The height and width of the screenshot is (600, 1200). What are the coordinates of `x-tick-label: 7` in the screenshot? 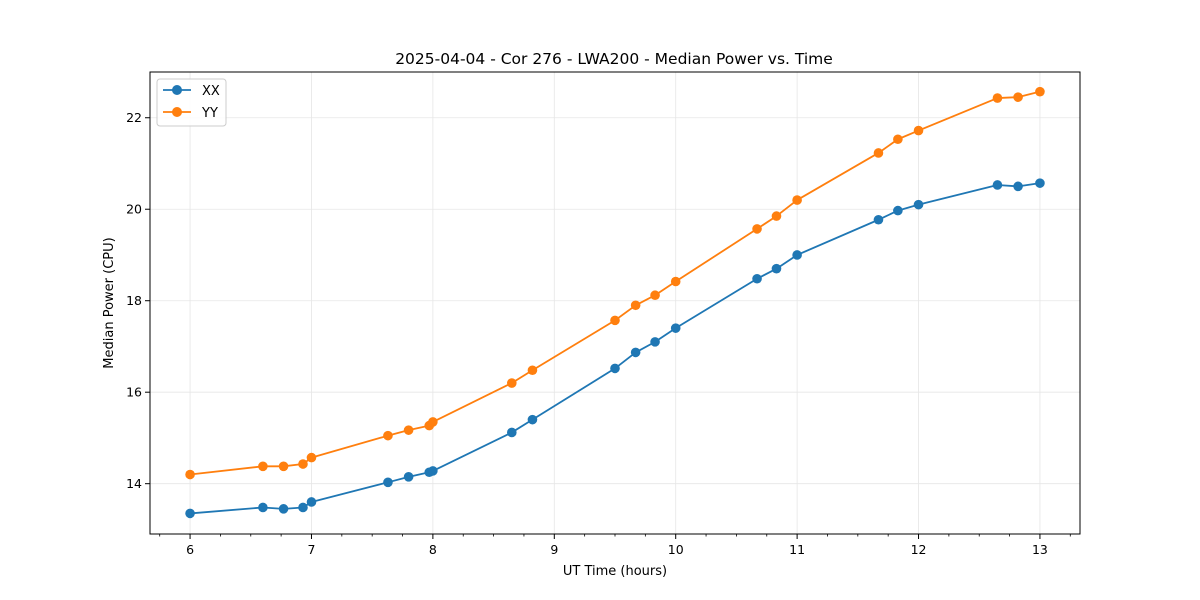 It's located at (311, 549).